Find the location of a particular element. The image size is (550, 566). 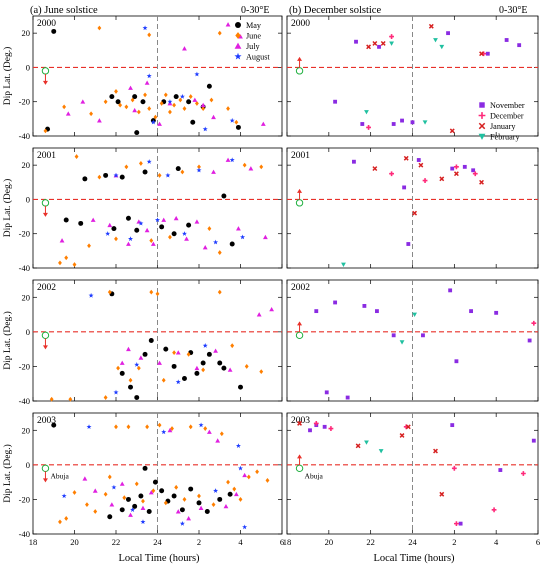

x-tick-label: 4 is located at coordinates (240, 542).